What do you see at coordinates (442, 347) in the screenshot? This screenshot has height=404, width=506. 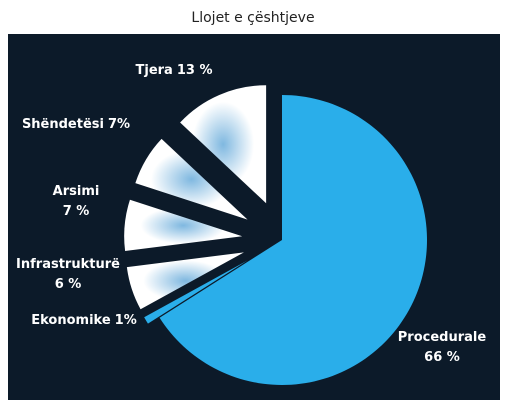 I see `data-label: Procedurale 66 %` at bounding box center [442, 347].